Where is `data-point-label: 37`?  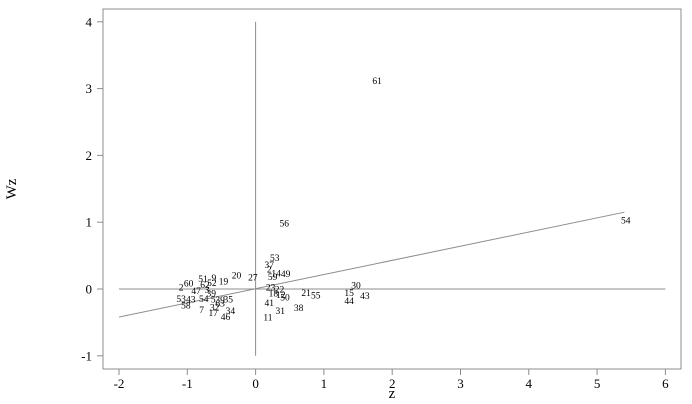
data-point-label: 37 is located at coordinates (270, 266).